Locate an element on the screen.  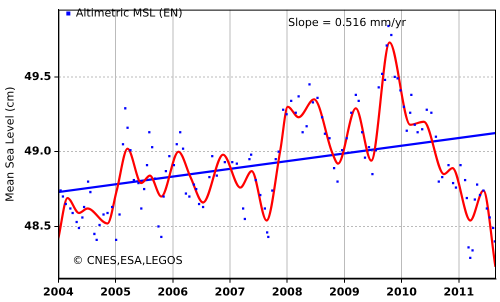
x-tick-label: 2011 is located at coordinates (459, 291).